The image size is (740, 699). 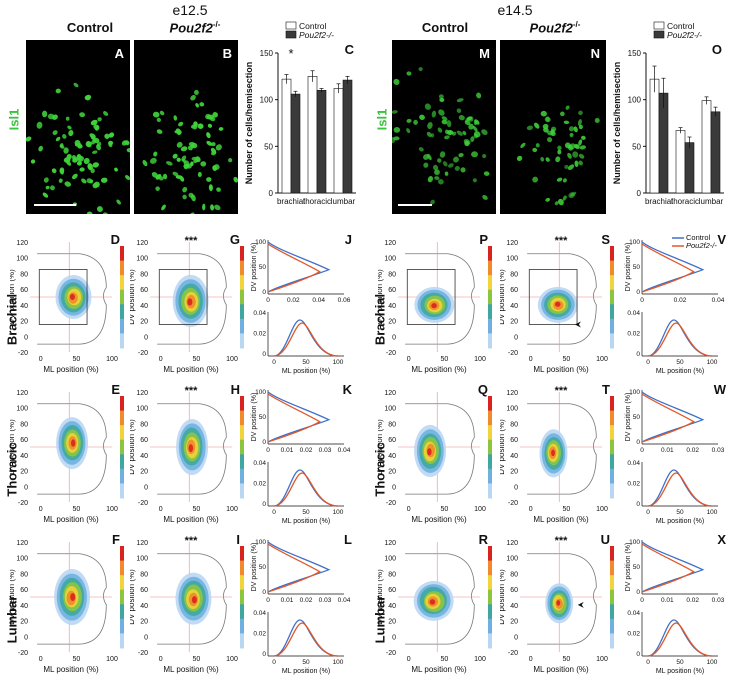 I want to click on y-tick-label: 100, so click(x=635, y=100).